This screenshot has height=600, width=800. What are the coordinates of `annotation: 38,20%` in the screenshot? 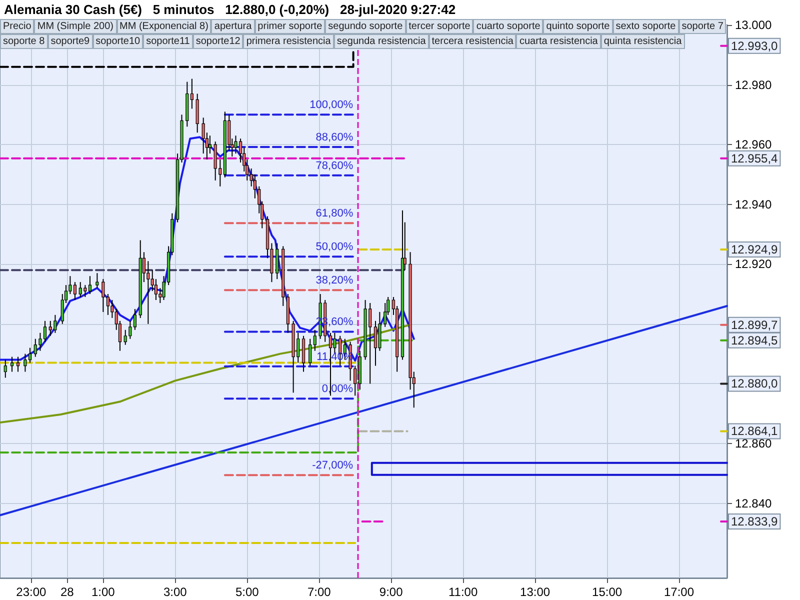 It's located at (335, 280).